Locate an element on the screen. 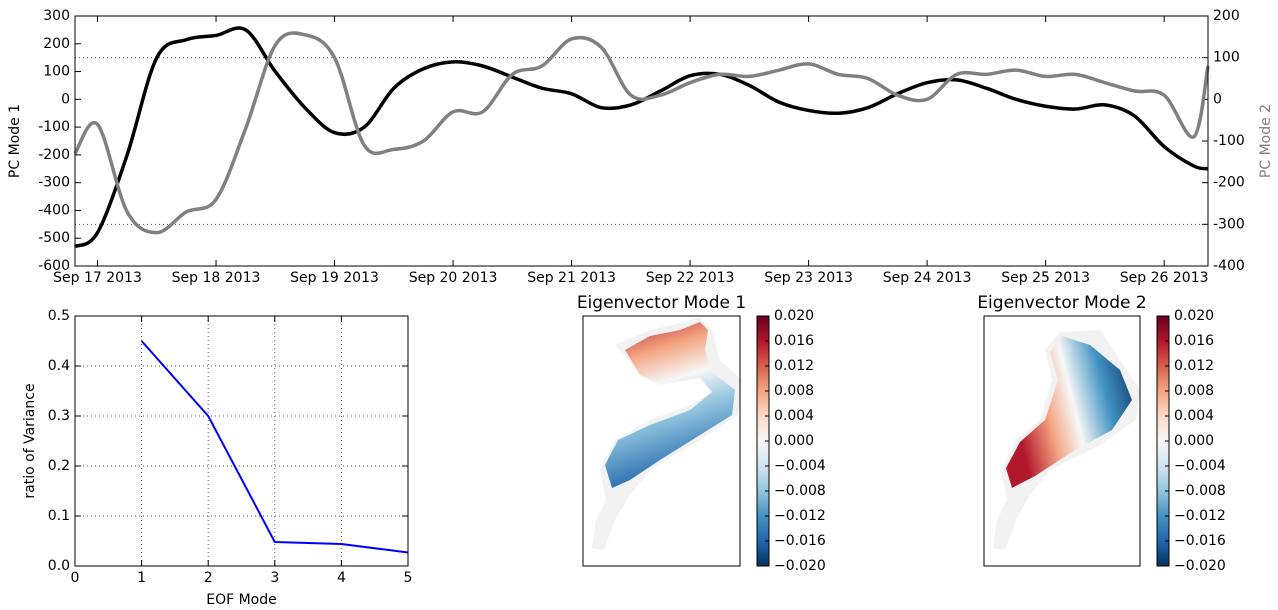  x-tick-label: Sep 25 2013 is located at coordinates (1045, 278).